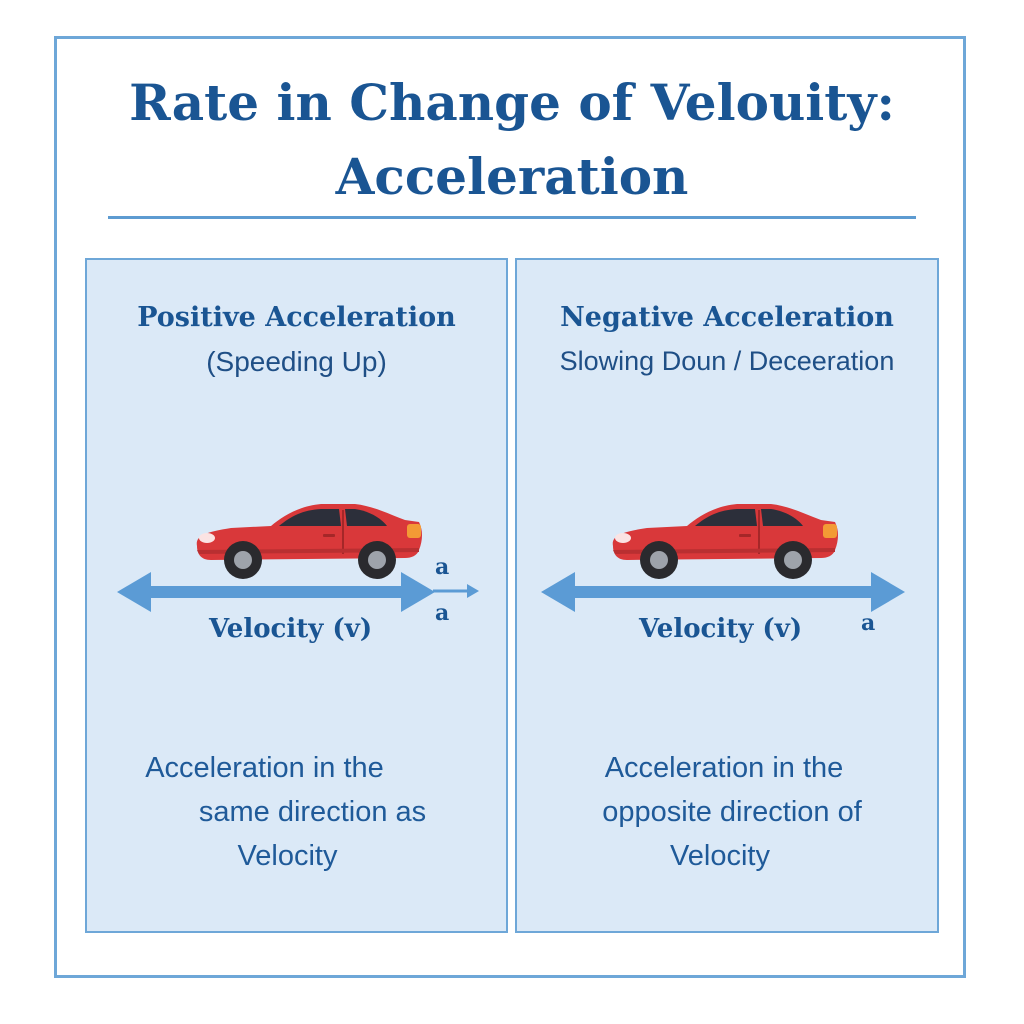 The image size is (1024, 1024). Describe the element at coordinates (296, 317) in the screenshot. I see `panel-heading: Positive Acceleration` at that location.